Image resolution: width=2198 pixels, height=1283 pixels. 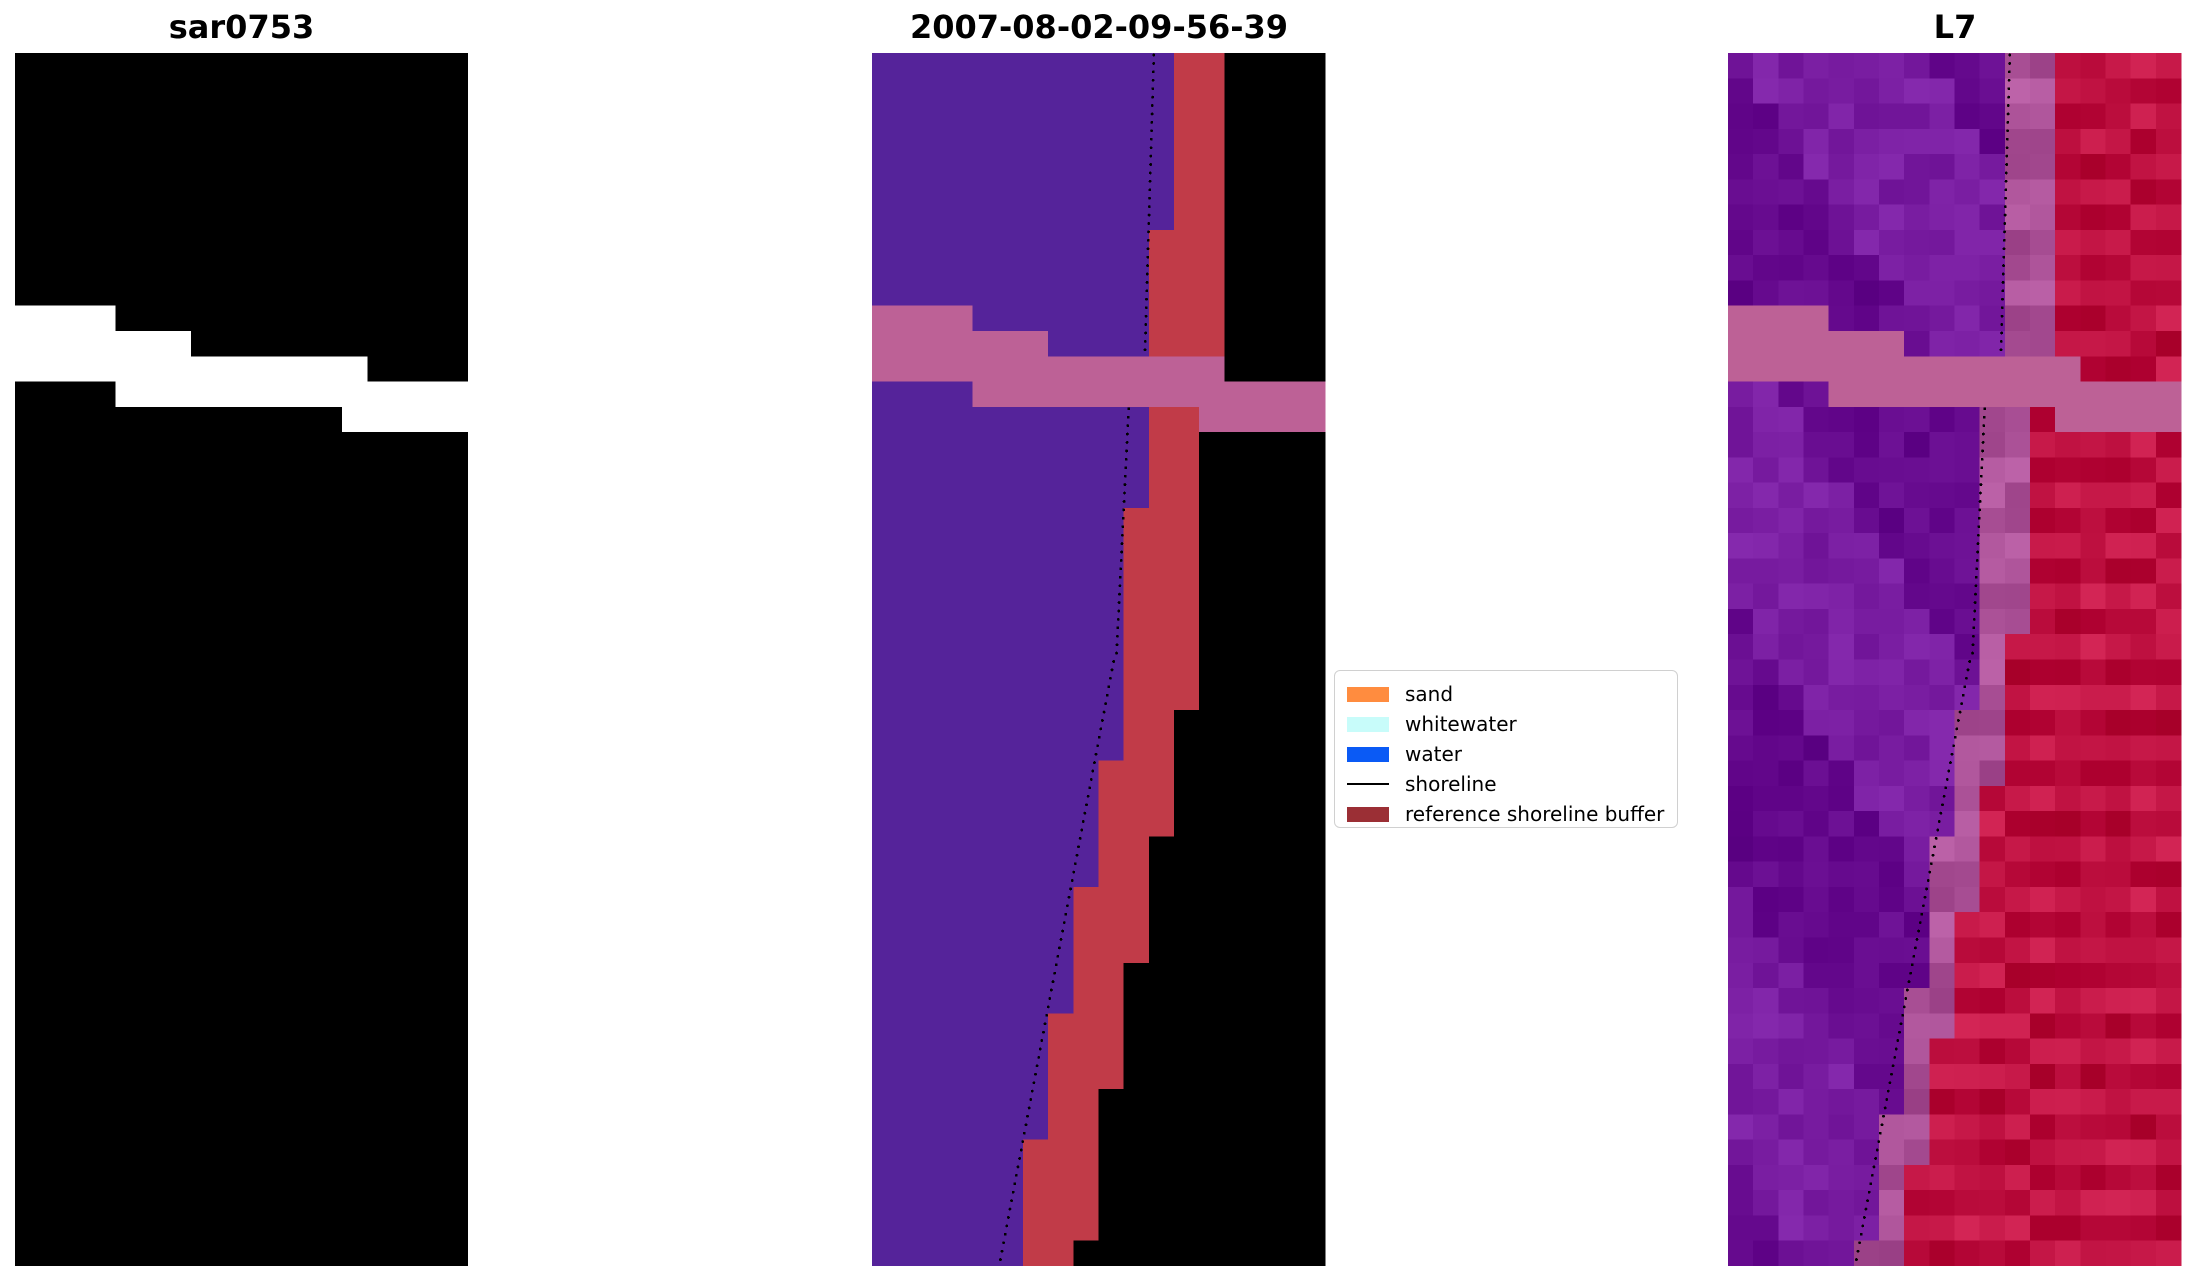 I want to click on legend-label-reference-buffer: reference shoreline buffer, so click(x=1535, y=814).